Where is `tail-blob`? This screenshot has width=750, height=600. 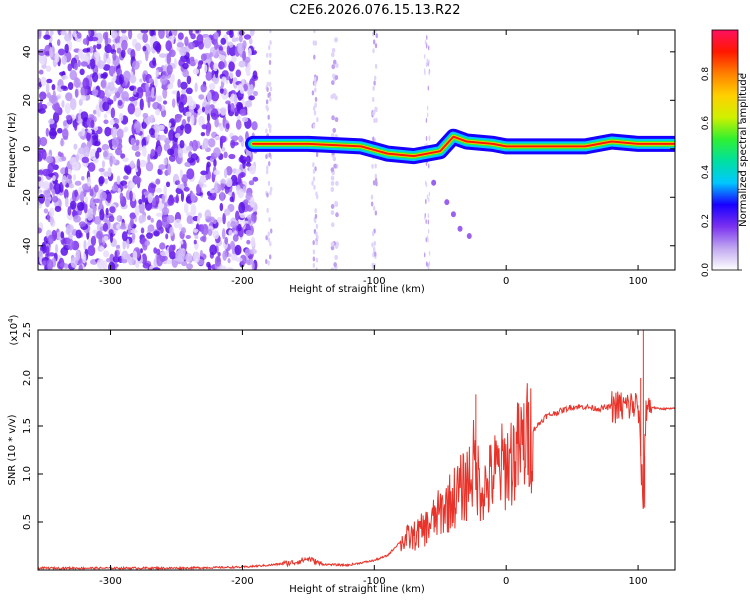 tail-blob is located at coordinates (453, 214).